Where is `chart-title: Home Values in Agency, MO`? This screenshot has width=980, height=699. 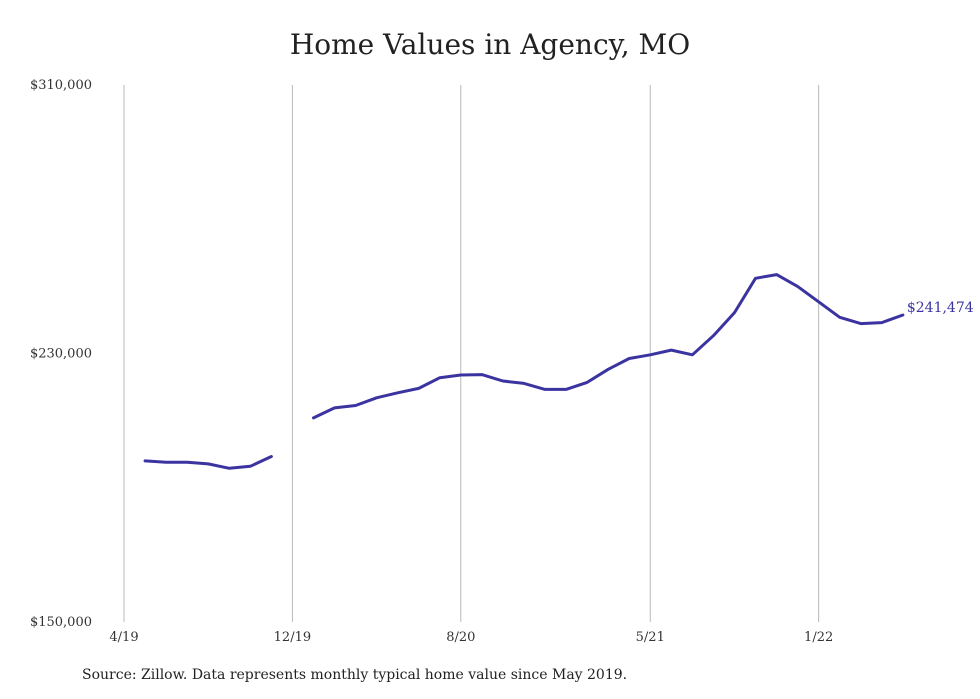 chart-title: Home Values in Agency, MO is located at coordinates (490, 44).